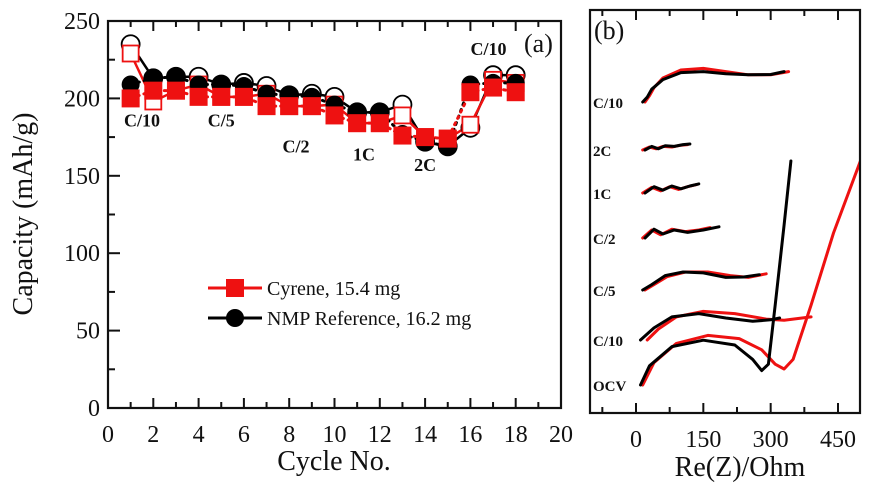 This screenshot has height=499, width=871. What do you see at coordinates (88, 332) in the screenshot?
I see `y-tick-label: 50` at bounding box center [88, 332].